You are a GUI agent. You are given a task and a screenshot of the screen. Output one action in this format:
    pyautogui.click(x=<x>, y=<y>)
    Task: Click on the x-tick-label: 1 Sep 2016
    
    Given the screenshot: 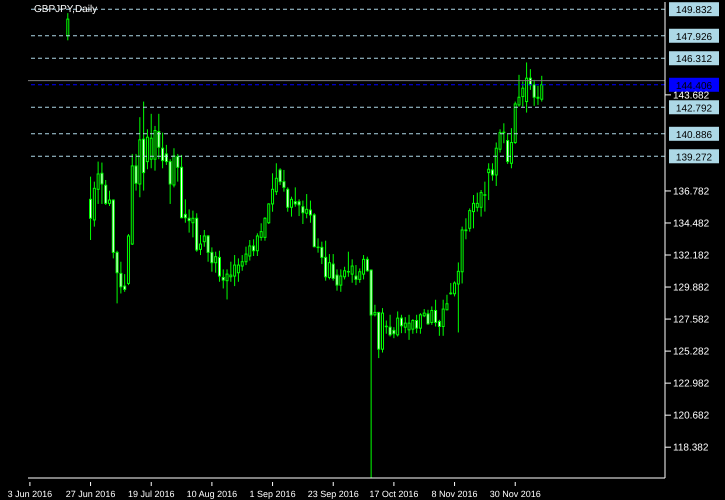 What is the action you would take?
    pyautogui.click(x=273, y=494)
    